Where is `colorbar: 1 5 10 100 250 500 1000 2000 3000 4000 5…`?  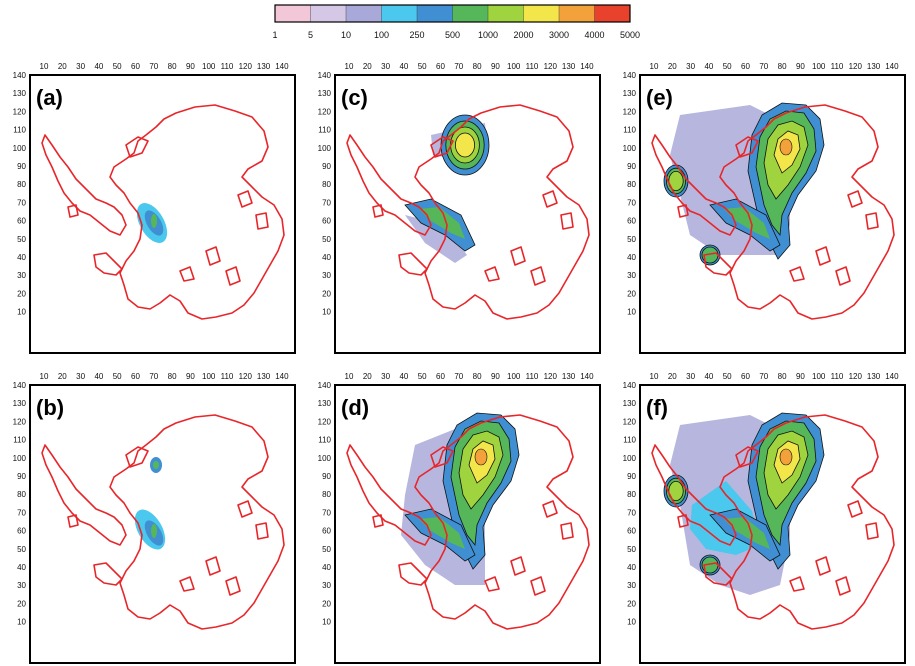
colorbar: 1 5 10 100 250 500 1000 2000 3000 4000 5… is located at coordinates (456, 22).